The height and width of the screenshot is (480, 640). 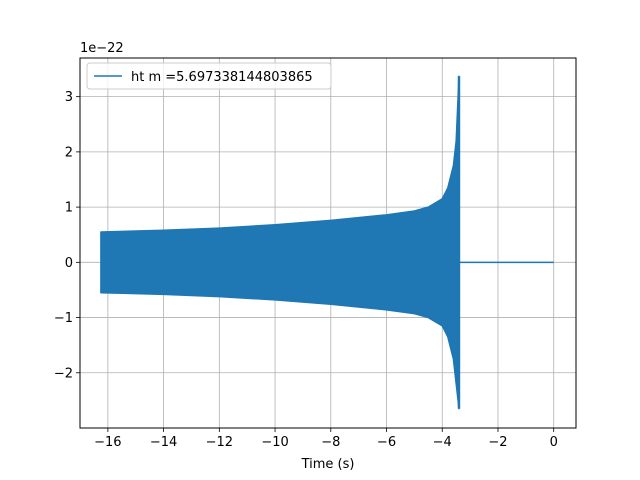 What do you see at coordinates (328, 464) in the screenshot?
I see `x-axis-label: Time (s)` at bounding box center [328, 464].